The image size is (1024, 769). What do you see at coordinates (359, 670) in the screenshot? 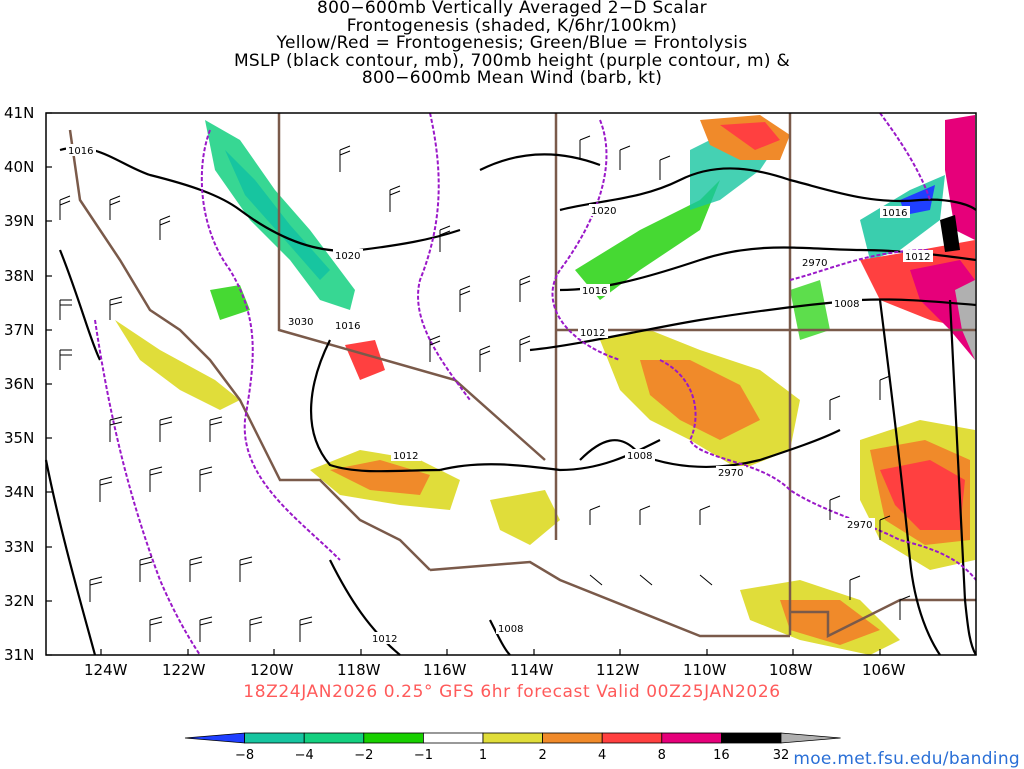
I see `lon-label: 118W` at bounding box center [359, 670].